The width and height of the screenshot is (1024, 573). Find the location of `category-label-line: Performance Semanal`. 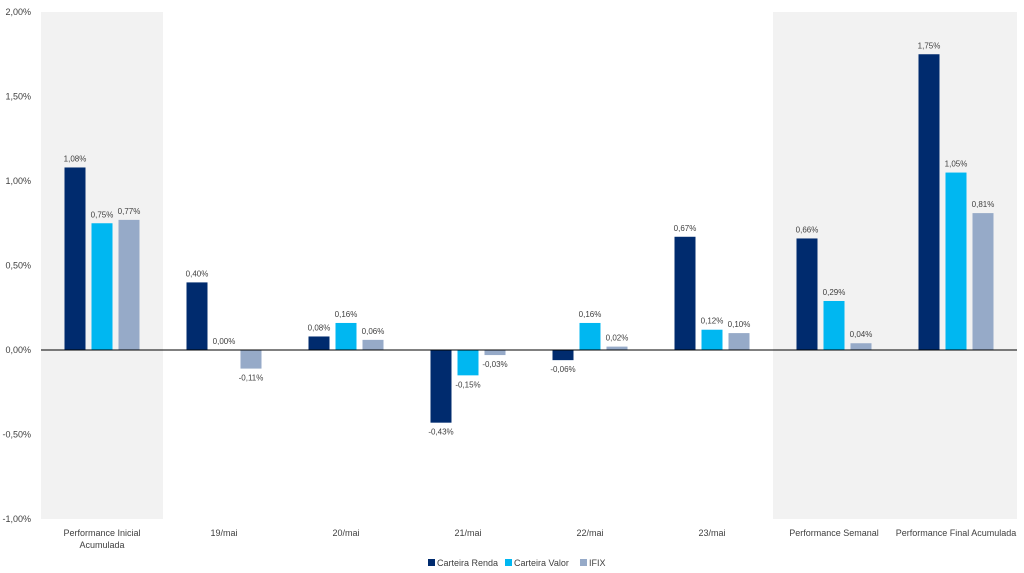

category-label-line: Performance Semanal is located at coordinates (834, 533).